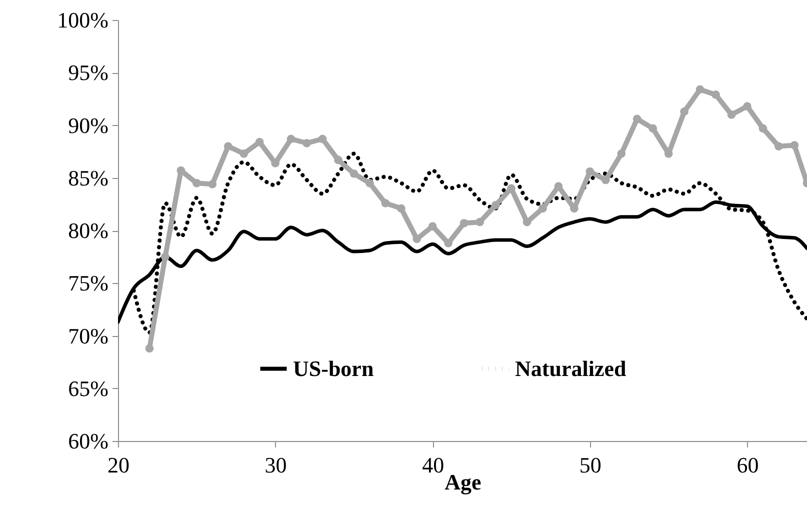  What do you see at coordinates (88, 283) in the screenshot?
I see `y-tick-label: 75%` at bounding box center [88, 283].